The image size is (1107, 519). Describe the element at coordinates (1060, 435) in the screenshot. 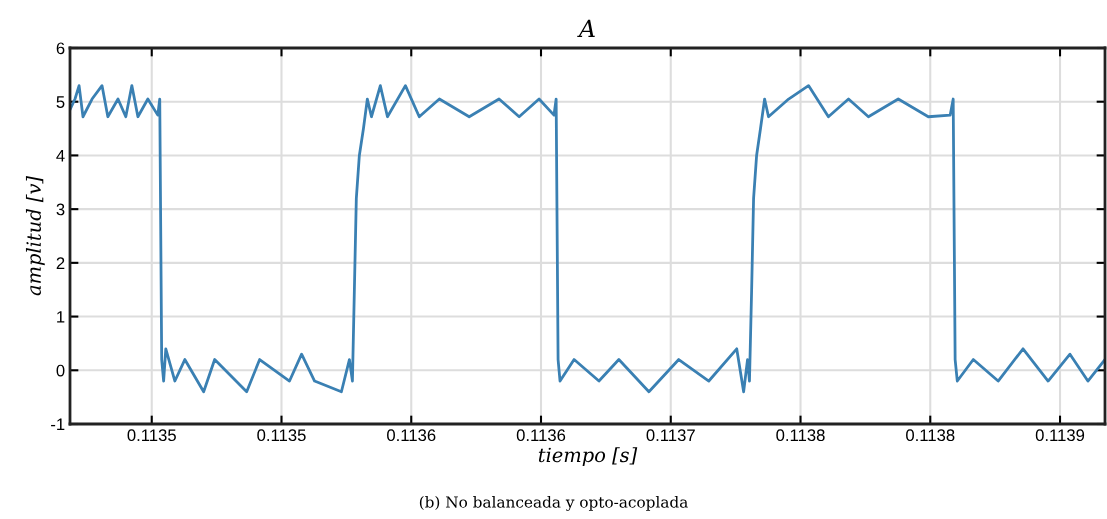

I see `x-tick-label: 0.1139` at that location.